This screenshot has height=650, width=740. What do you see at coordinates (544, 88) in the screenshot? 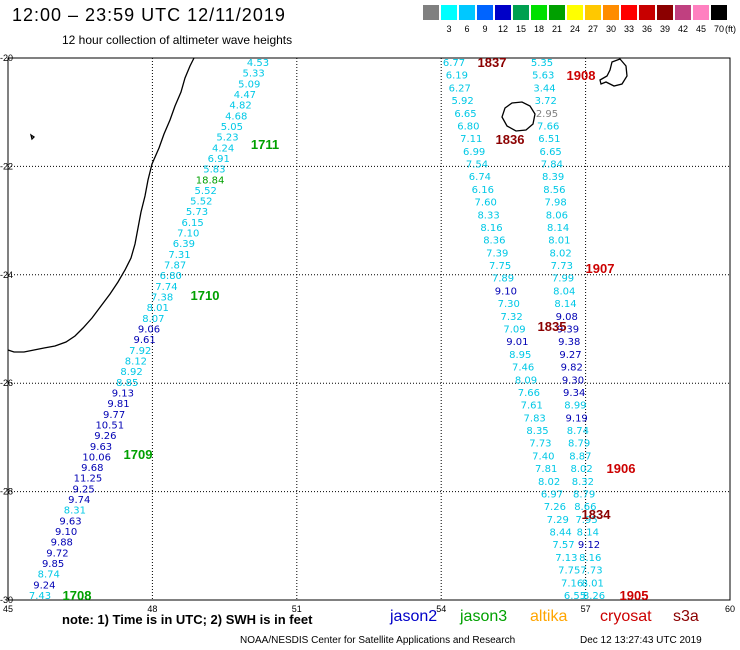
I see `swh-value: 3.44` at bounding box center [544, 88].